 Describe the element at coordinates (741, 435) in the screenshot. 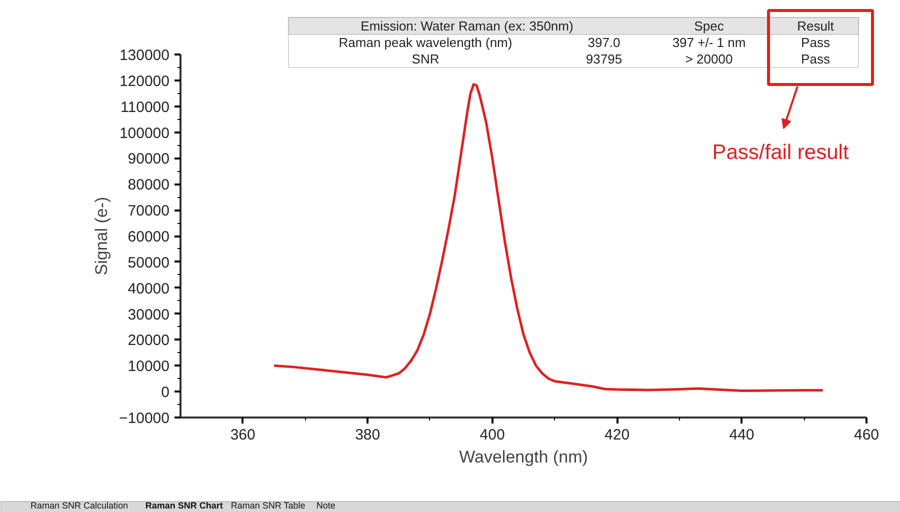

I see `x-tick-label: 440` at that location.